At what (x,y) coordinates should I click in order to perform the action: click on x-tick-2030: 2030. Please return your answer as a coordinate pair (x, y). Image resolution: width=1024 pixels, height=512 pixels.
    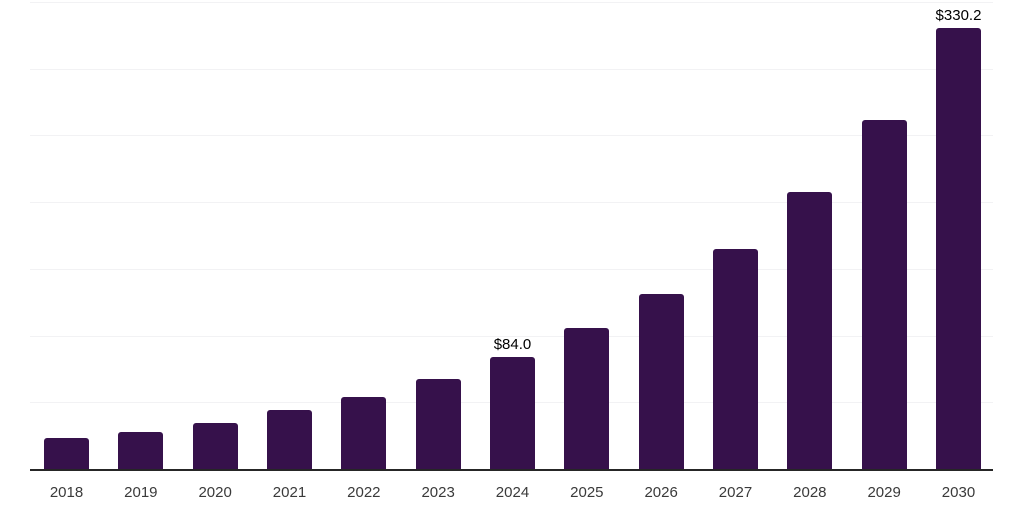
    Looking at the image, I should click on (958, 492).